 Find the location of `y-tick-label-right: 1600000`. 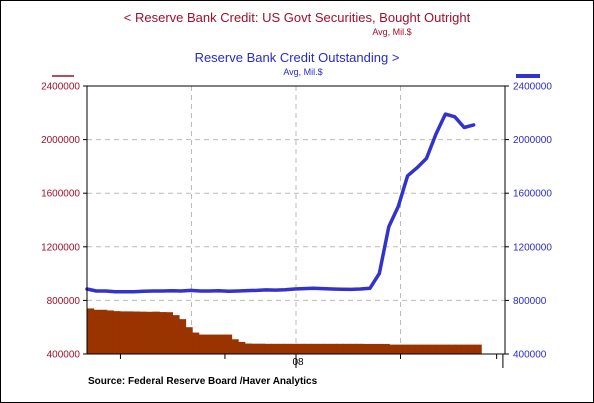

y-tick-label-right: 1600000 is located at coordinates (532, 194).